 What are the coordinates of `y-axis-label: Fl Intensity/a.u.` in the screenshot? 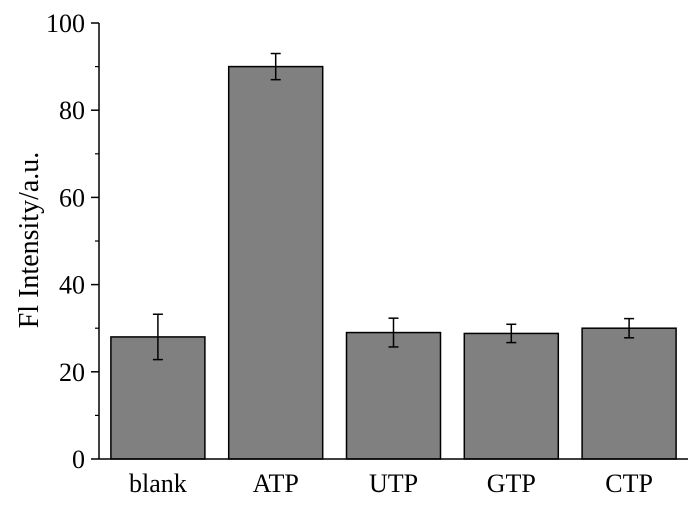 It's located at (29, 240).